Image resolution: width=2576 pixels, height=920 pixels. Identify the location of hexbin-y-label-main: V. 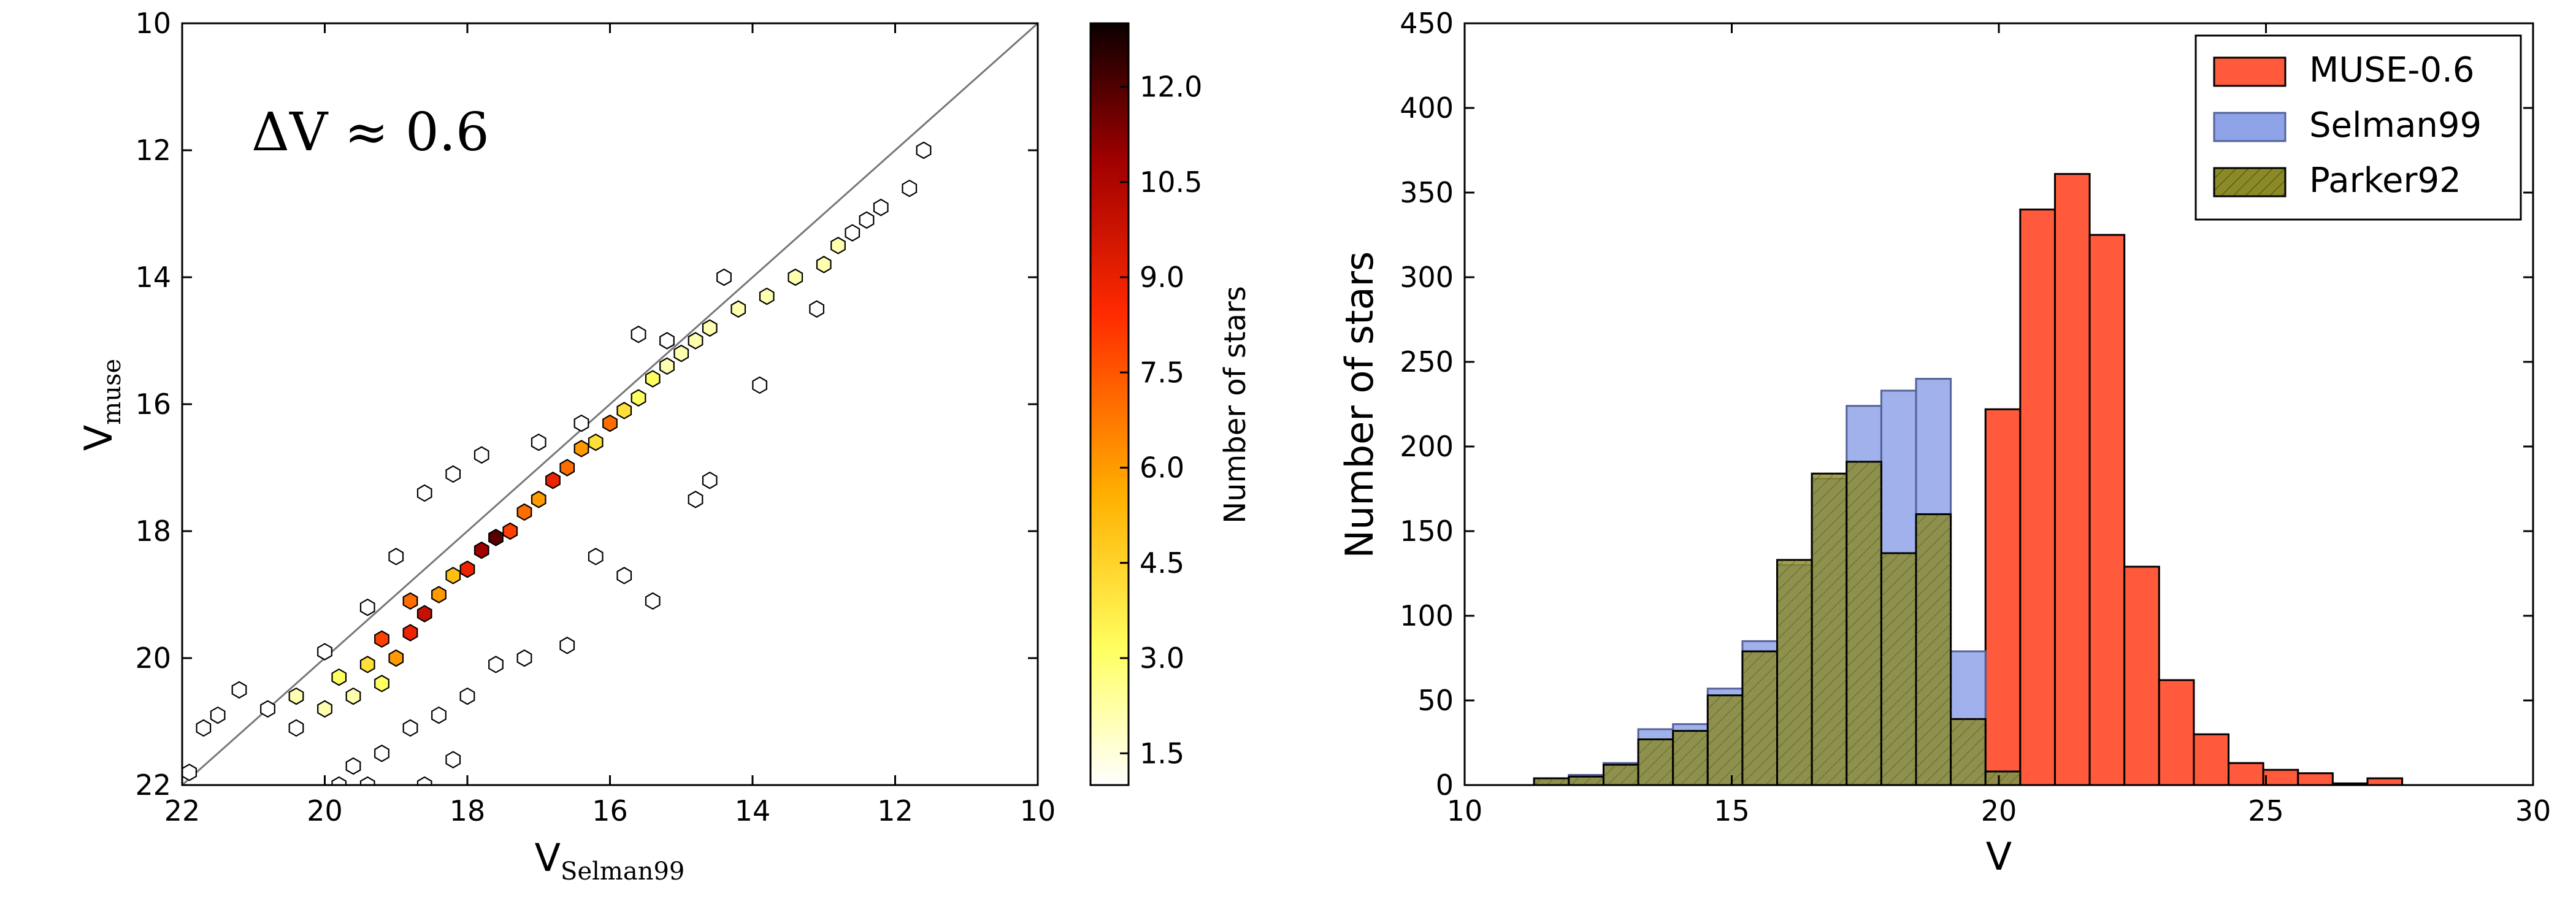
(98, 438).